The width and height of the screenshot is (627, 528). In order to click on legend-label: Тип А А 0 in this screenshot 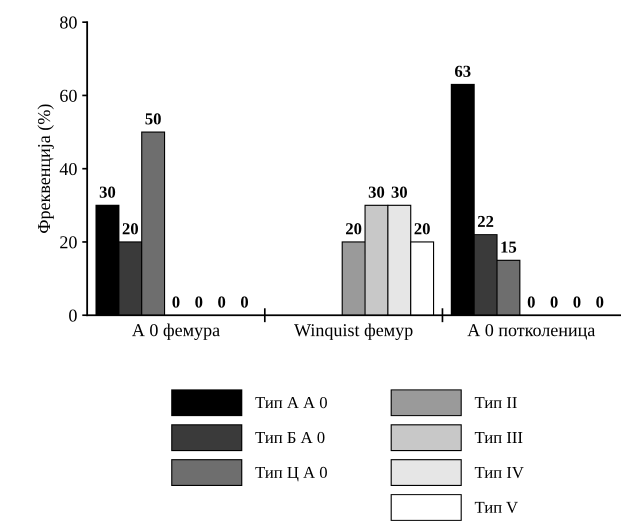, I will do `click(291, 402)`.